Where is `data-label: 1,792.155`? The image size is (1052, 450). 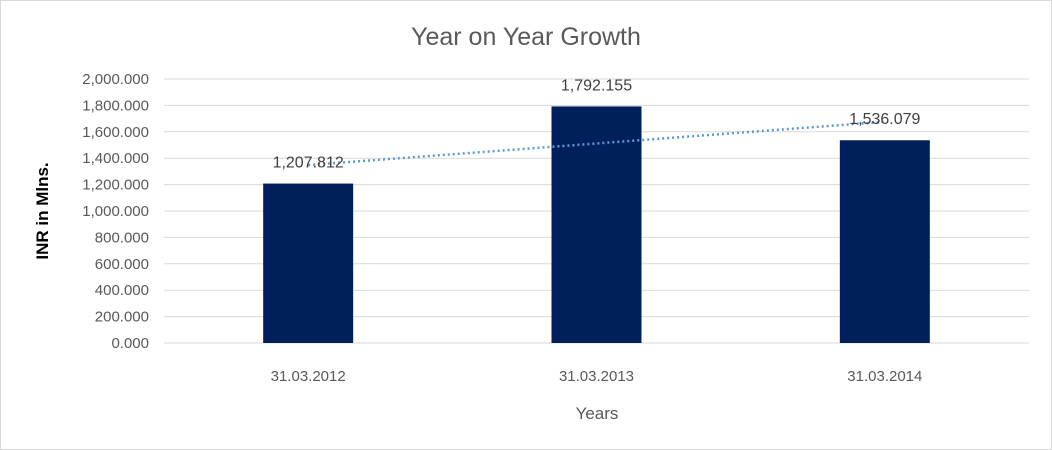
data-label: 1,792.155 is located at coordinates (596, 85).